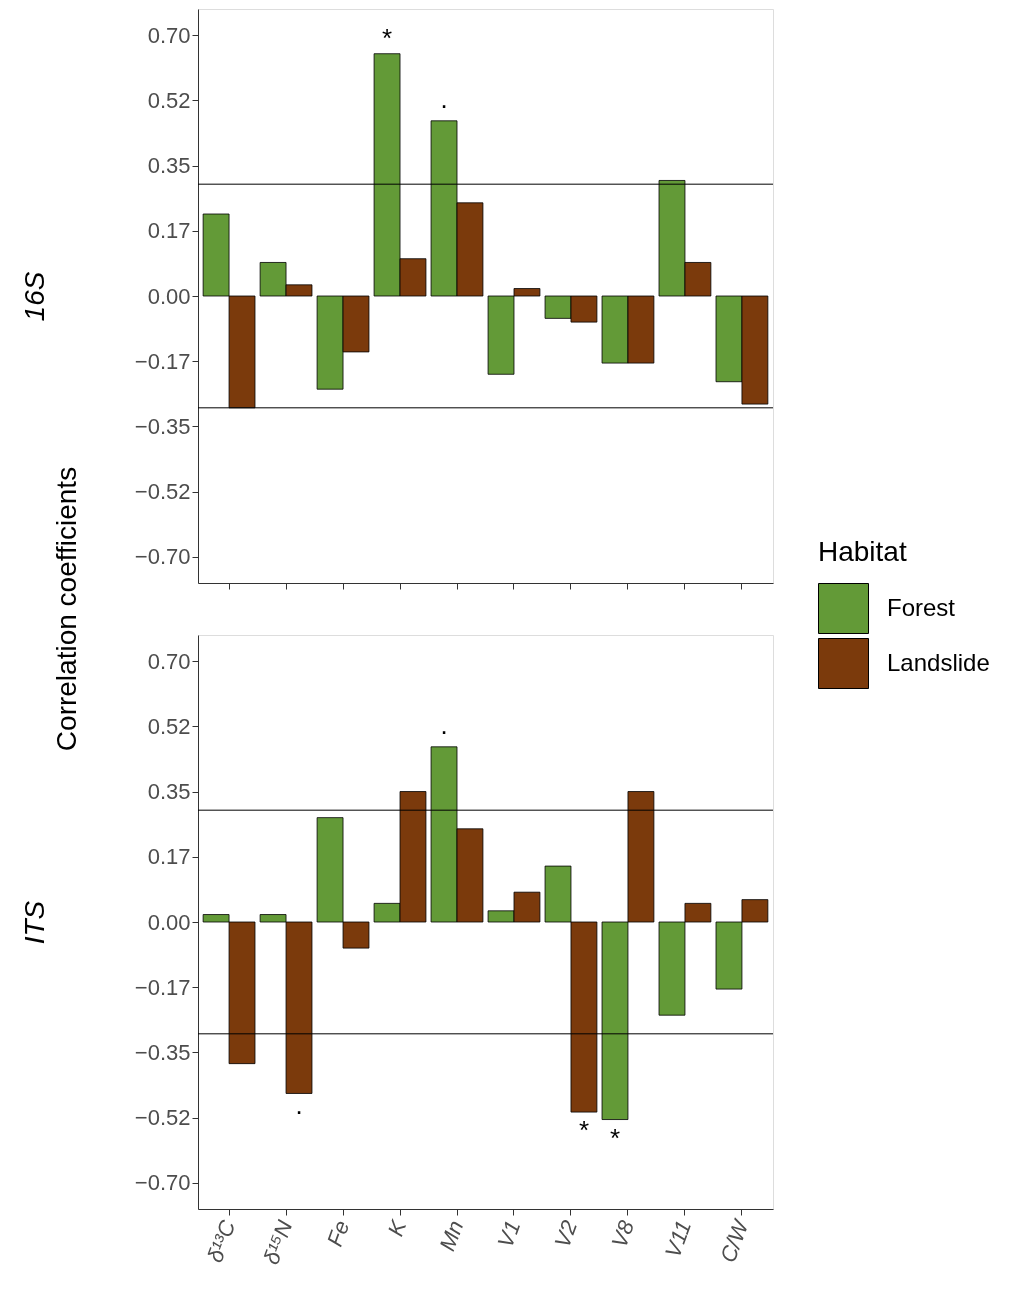 This screenshot has width=1020, height=1301. Describe the element at coordinates (678, 1239) in the screenshot. I see `x-tick-label: V11` at that location.